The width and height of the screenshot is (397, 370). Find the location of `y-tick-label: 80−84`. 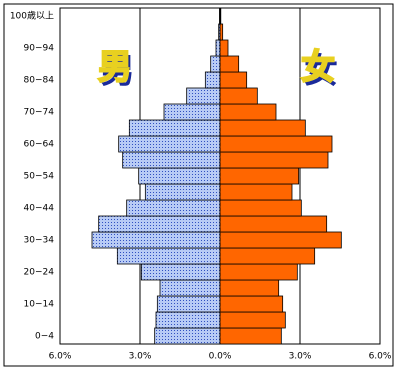

y-tick-label: 80−84 is located at coordinates (39, 81).